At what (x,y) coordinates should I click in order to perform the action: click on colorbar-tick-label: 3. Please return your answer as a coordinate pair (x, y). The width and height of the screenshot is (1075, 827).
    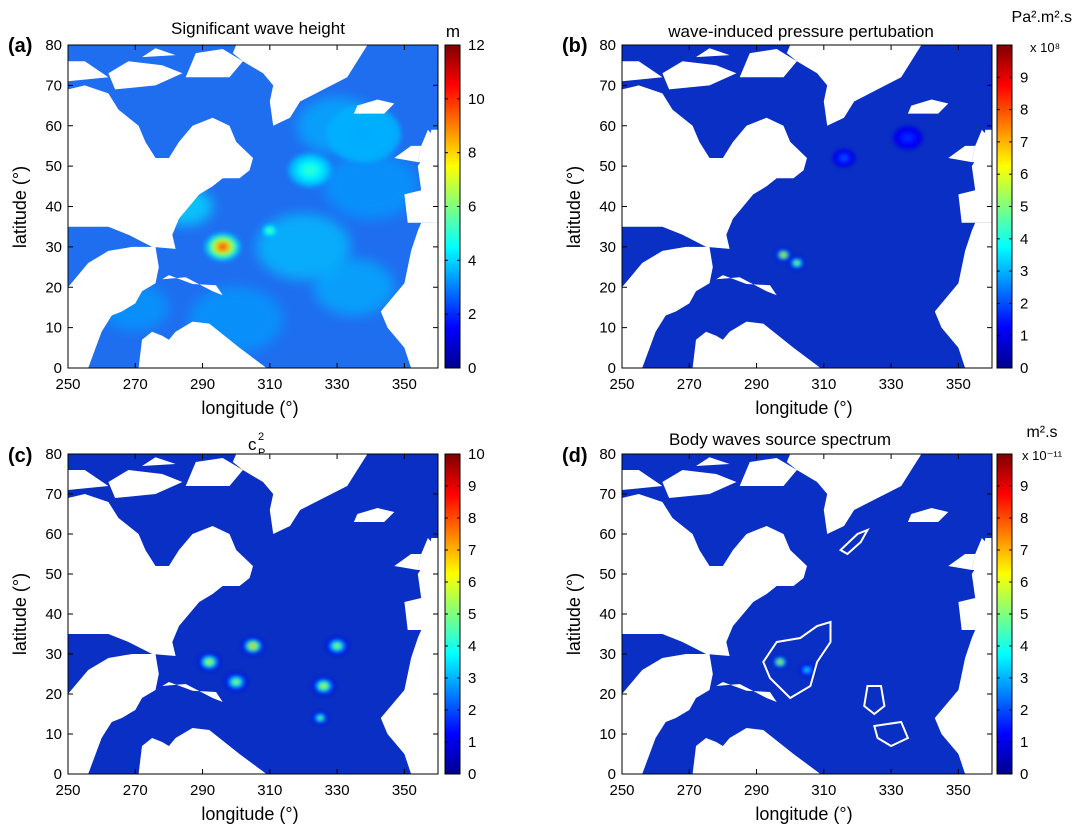
    Looking at the image, I should click on (472, 678).